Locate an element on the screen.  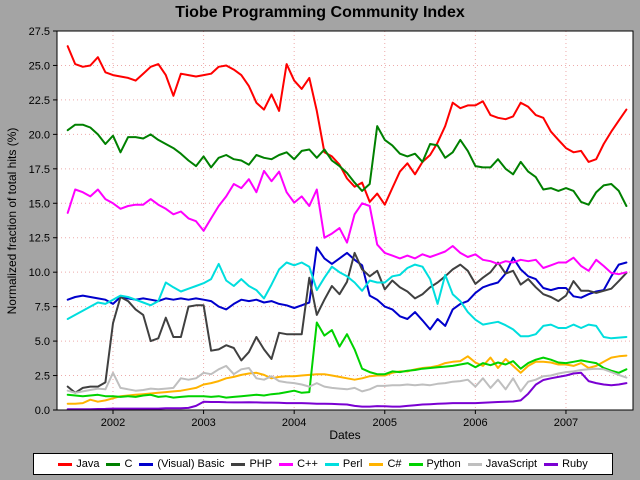
series-line-c- is located at coordinates (347, 379).